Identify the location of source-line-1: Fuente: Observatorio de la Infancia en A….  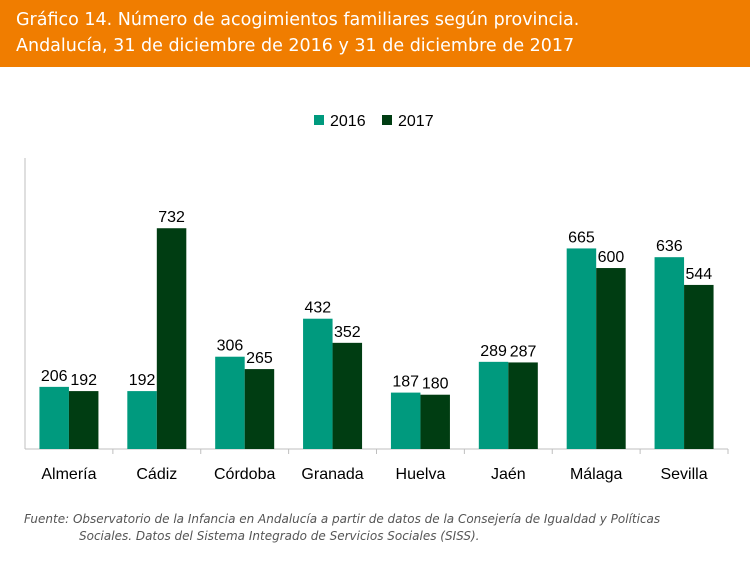
(342, 519).